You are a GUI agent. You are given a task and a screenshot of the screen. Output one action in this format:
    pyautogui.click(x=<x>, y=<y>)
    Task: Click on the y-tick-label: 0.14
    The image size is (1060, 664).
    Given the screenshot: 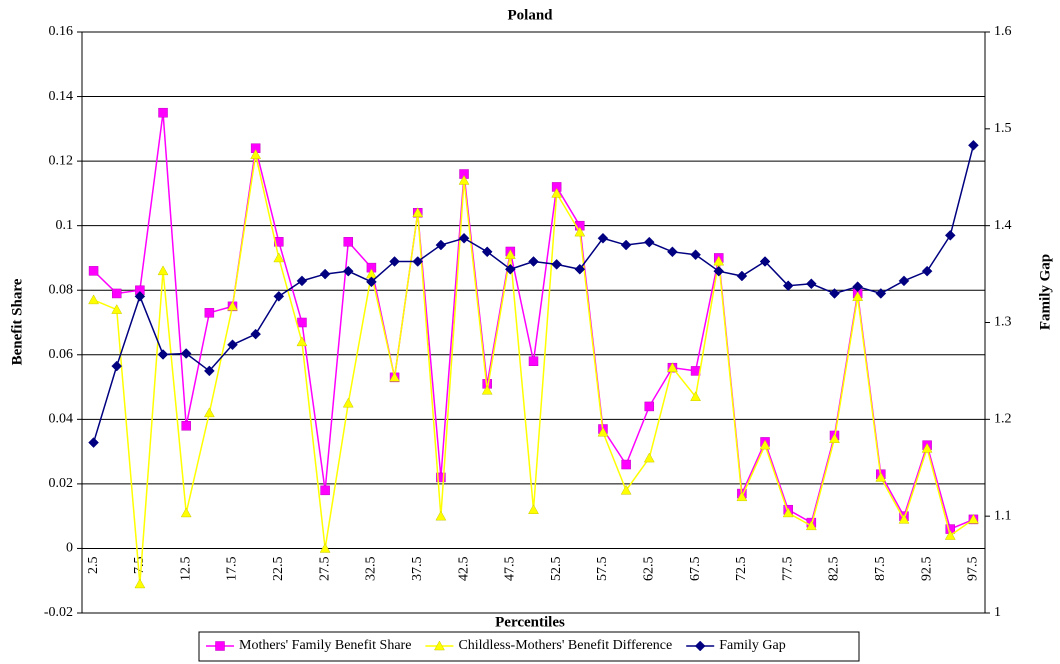 What is the action you would take?
    pyautogui.click(x=61, y=96)
    